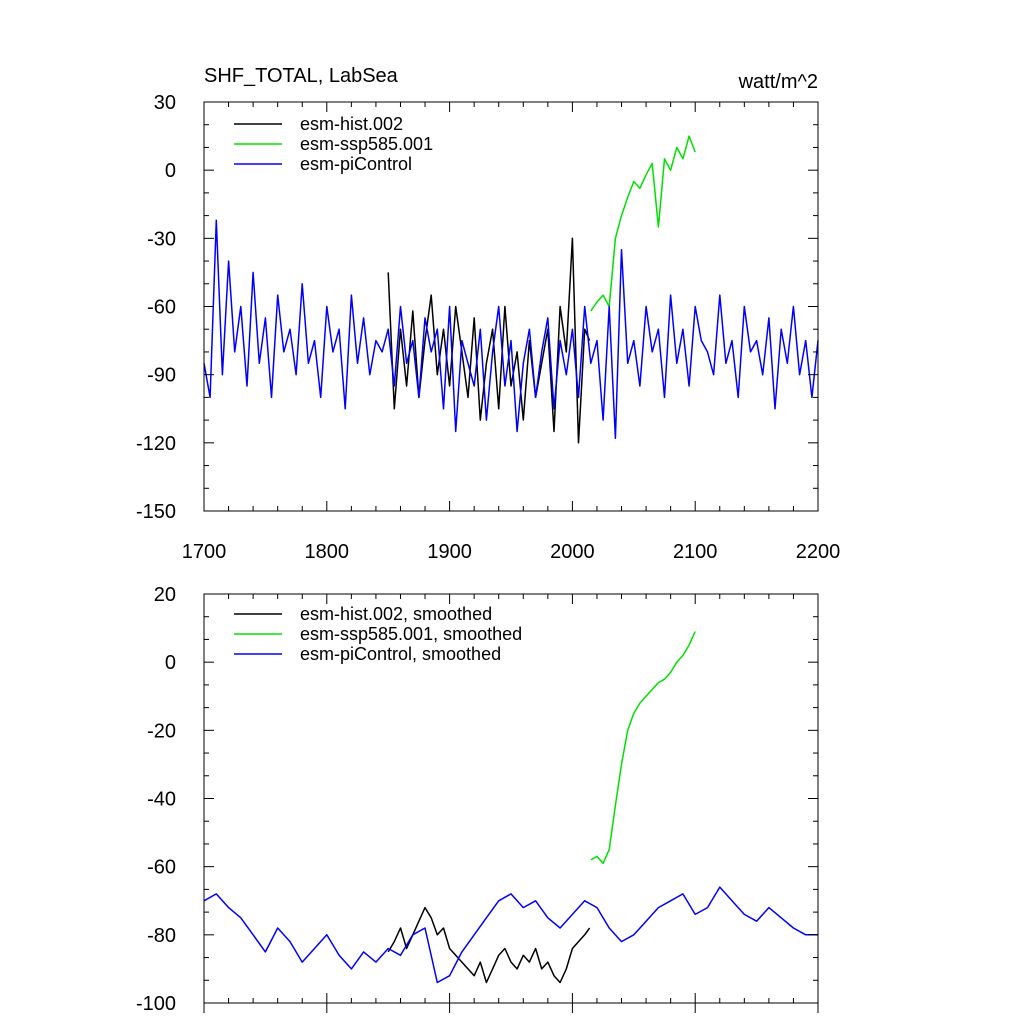 The height and width of the screenshot is (1024, 1024). What do you see at coordinates (572, 552) in the screenshot?
I see `x-tick-label: 2000` at bounding box center [572, 552].